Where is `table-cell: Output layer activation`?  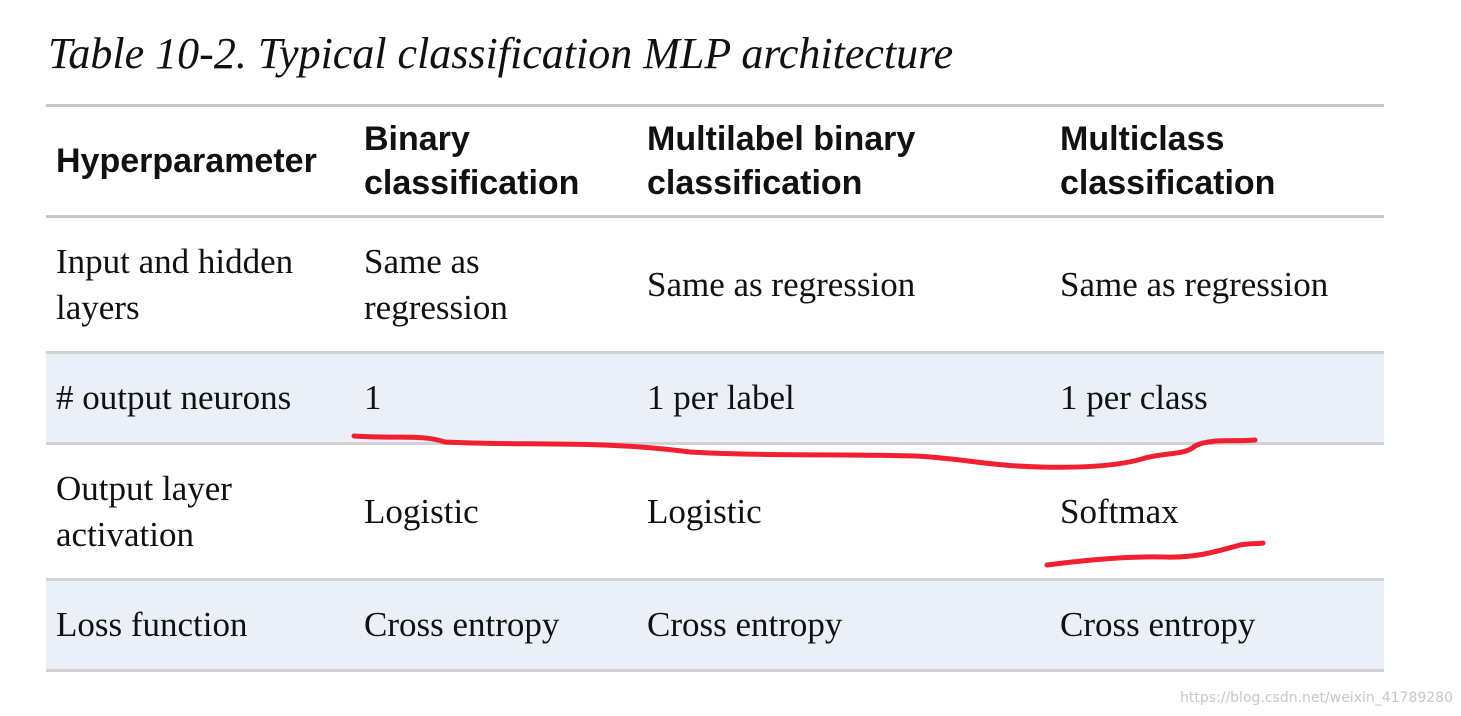 table-cell: Output layer activation is located at coordinates (144, 511).